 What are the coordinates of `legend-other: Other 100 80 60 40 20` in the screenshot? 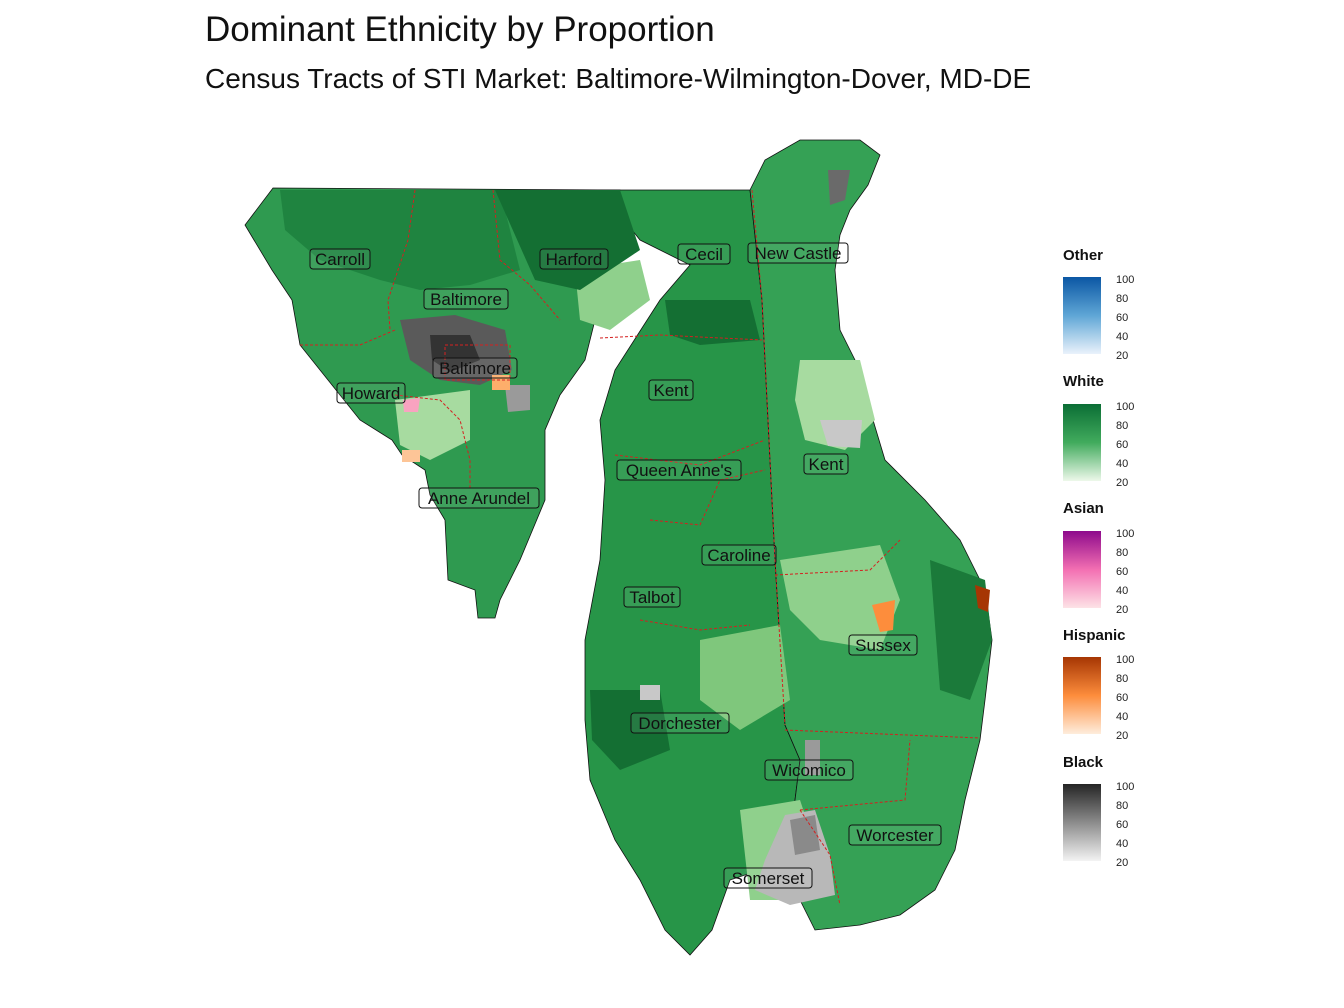 It's located at (1098, 304).